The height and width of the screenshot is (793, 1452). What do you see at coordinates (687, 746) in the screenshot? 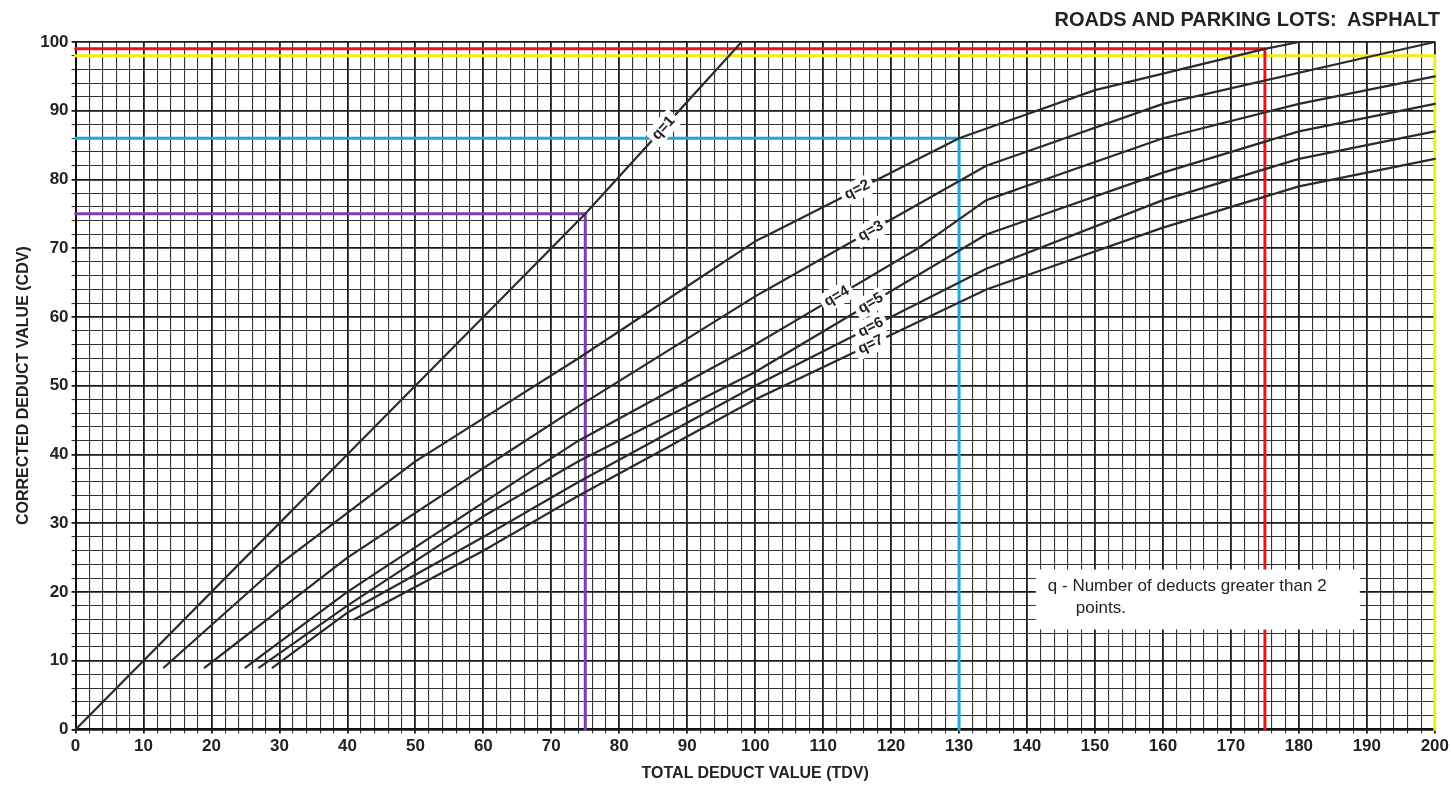
I see `x-tick-label: 90` at bounding box center [687, 746].